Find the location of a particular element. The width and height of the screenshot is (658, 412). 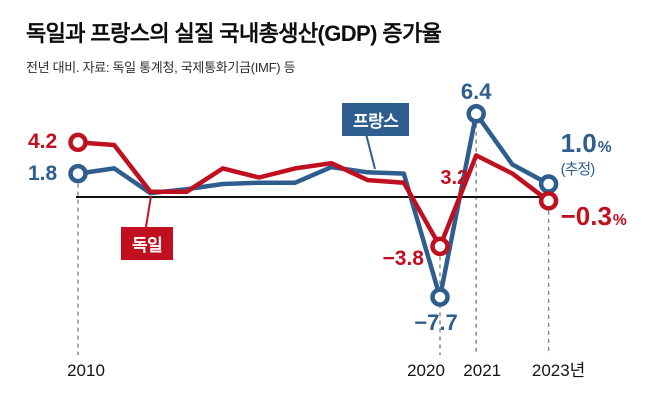

chart-title: 독일과 프랑스의 실질 국내총생산(GDP) 증가율 is located at coordinates (234, 33).